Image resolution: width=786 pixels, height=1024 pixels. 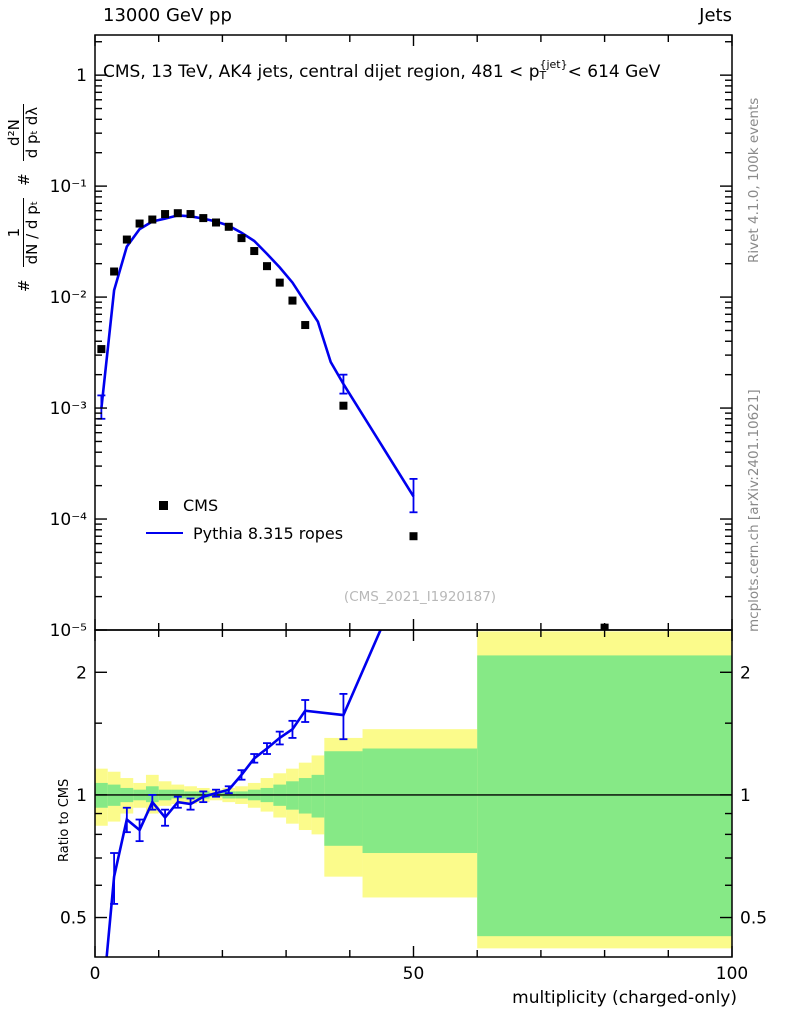 What do you see at coordinates (553, 64) in the screenshot?
I see `plot-title-sup: {jet}` at bounding box center [553, 64].